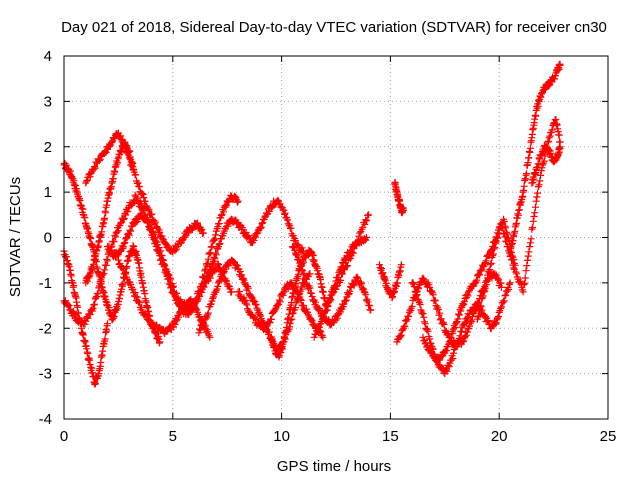  I want to click on x-tick-label: 10, so click(281, 436).